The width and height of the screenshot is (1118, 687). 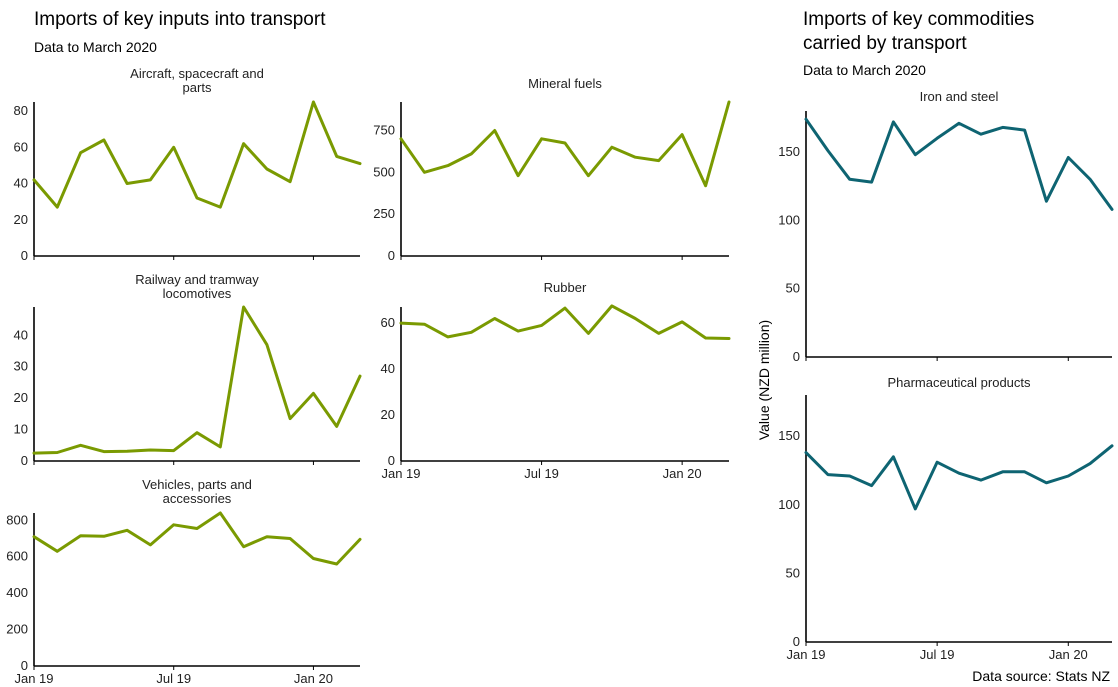 What do you see at coordinates (197, 279) in the screenshot?
I see `panel-title-line: Railway and tramway` at bounding box center [197, 279].